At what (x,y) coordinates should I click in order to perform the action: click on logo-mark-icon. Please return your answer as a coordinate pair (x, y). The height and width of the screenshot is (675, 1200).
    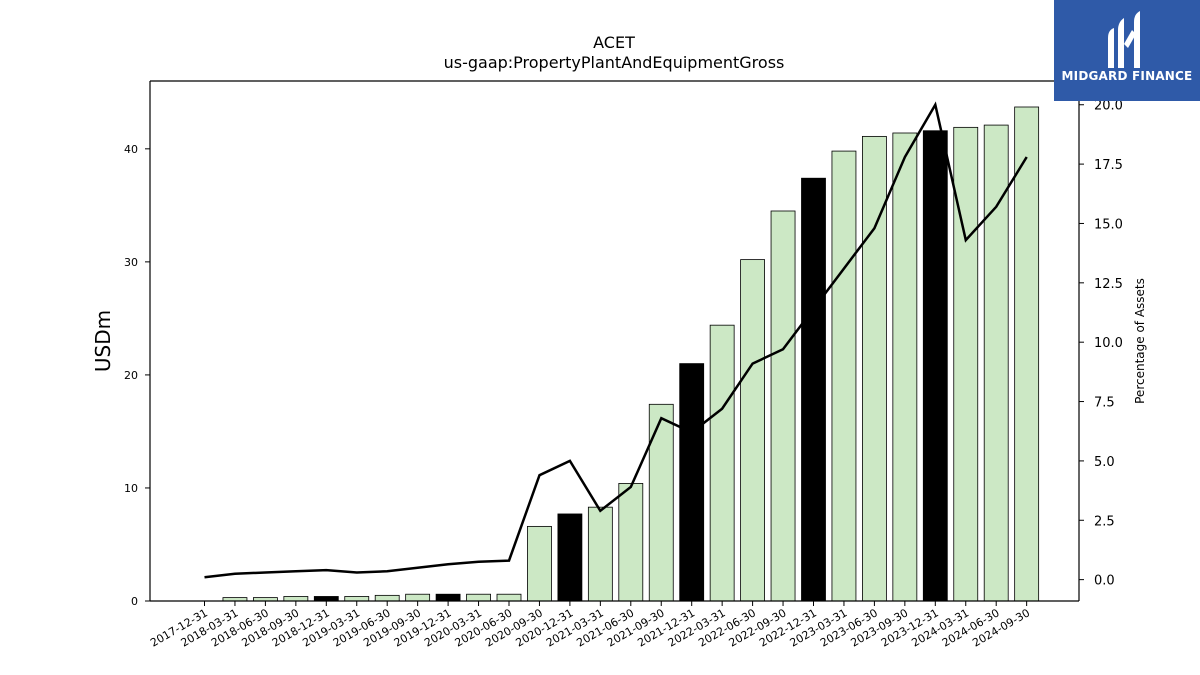
    Looking at the image, I should click on (1124, 39).